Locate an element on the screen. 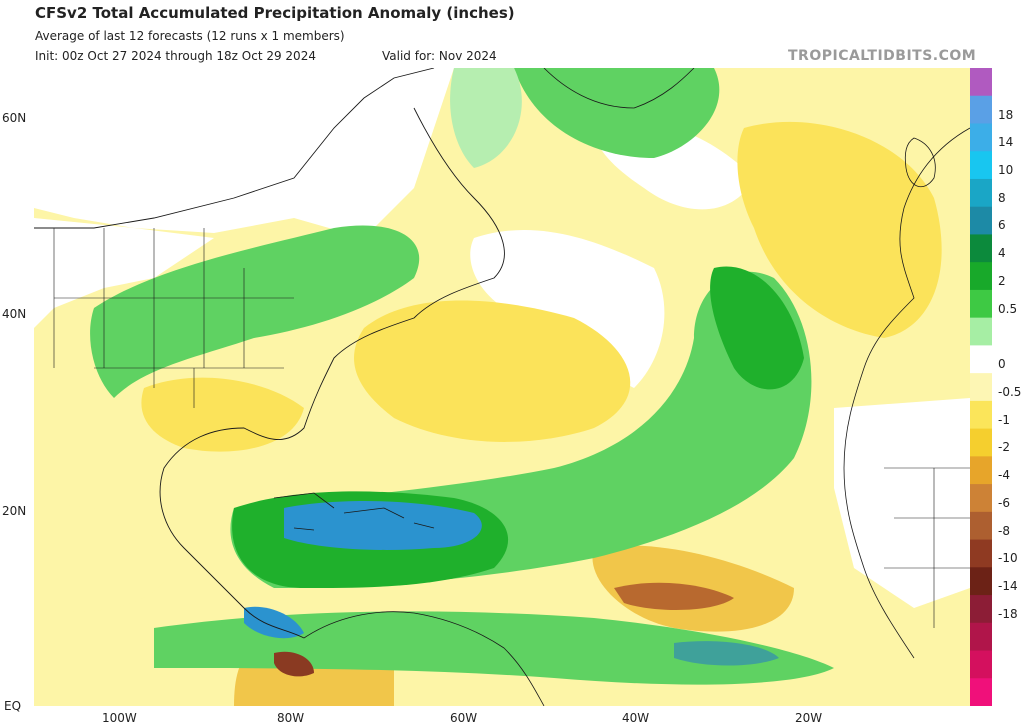 The height and width of the screenshot is (727, 1024). colorbar-tick-label: -0.5 is located at coordinates (1010, 391).